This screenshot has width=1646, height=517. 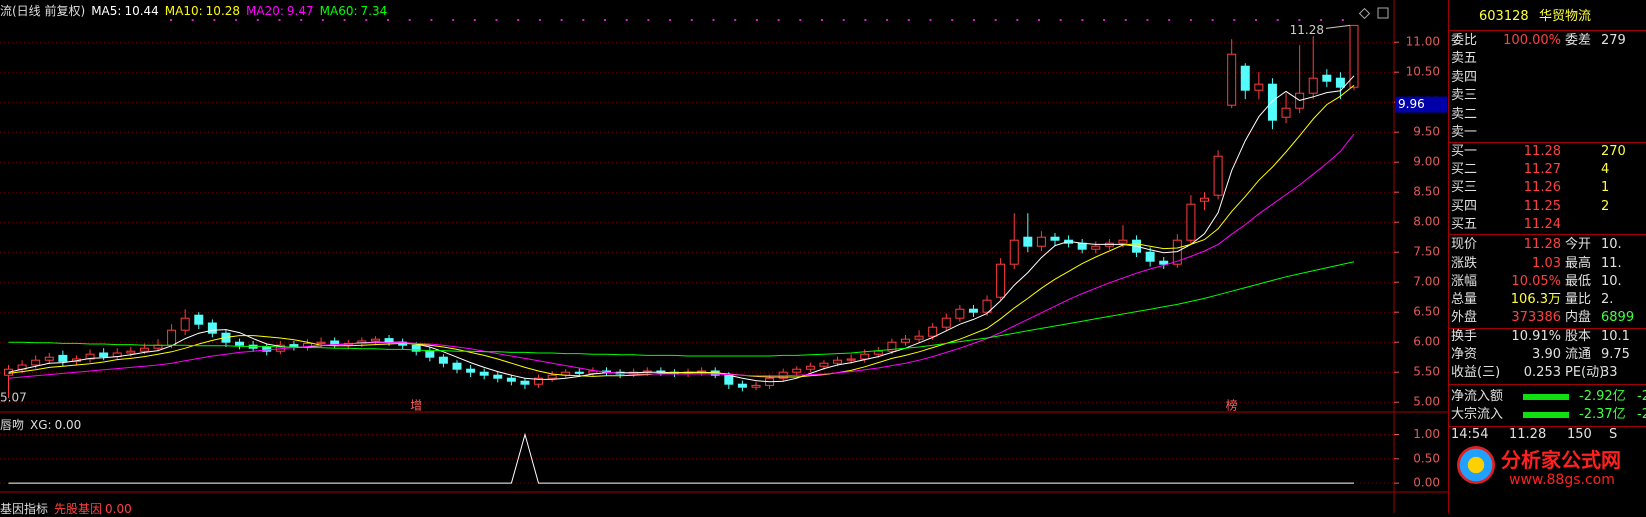 What do you see at coordinates (1477, 414) in the screenshot?
I see `flow-label: 大宗流入` at bounding box center [1477, 414].